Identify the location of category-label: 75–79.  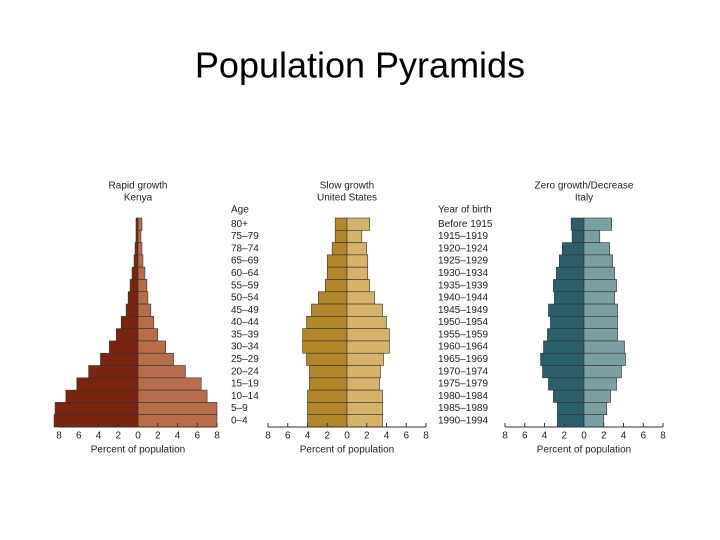
(245, 236).